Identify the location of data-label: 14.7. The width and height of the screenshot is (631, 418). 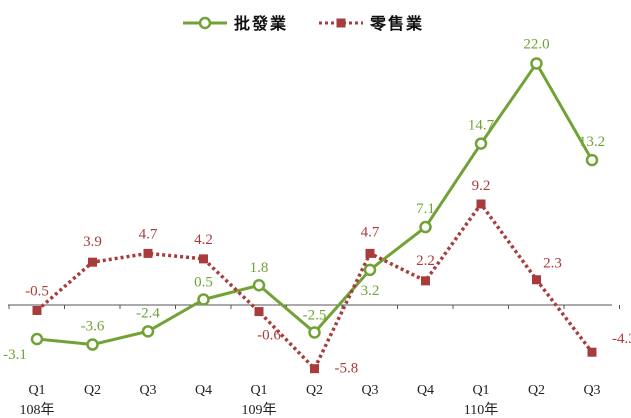
(481, 126).